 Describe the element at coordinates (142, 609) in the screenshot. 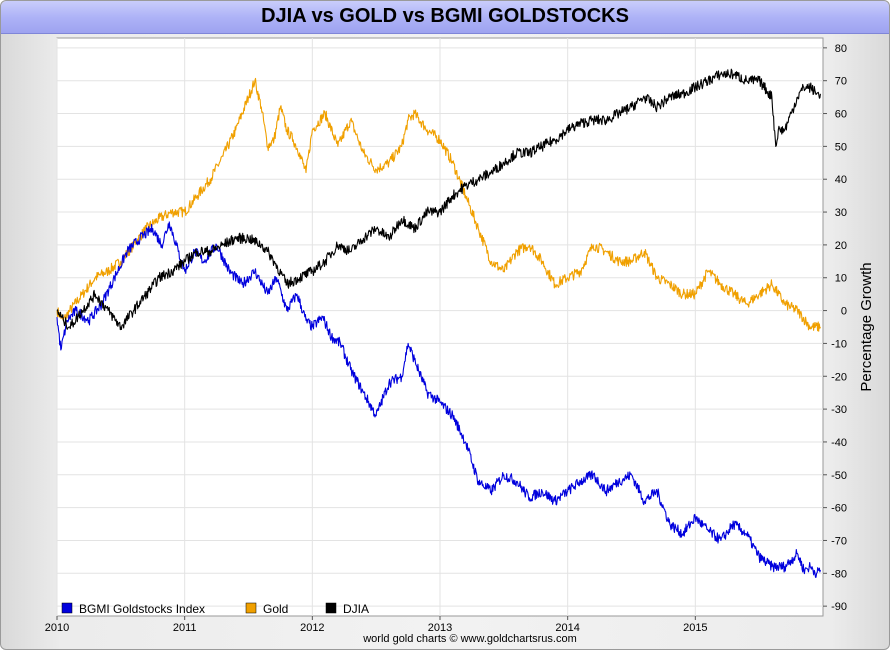

I see `legend-label: BGMI Goldstocks Index` at that location.